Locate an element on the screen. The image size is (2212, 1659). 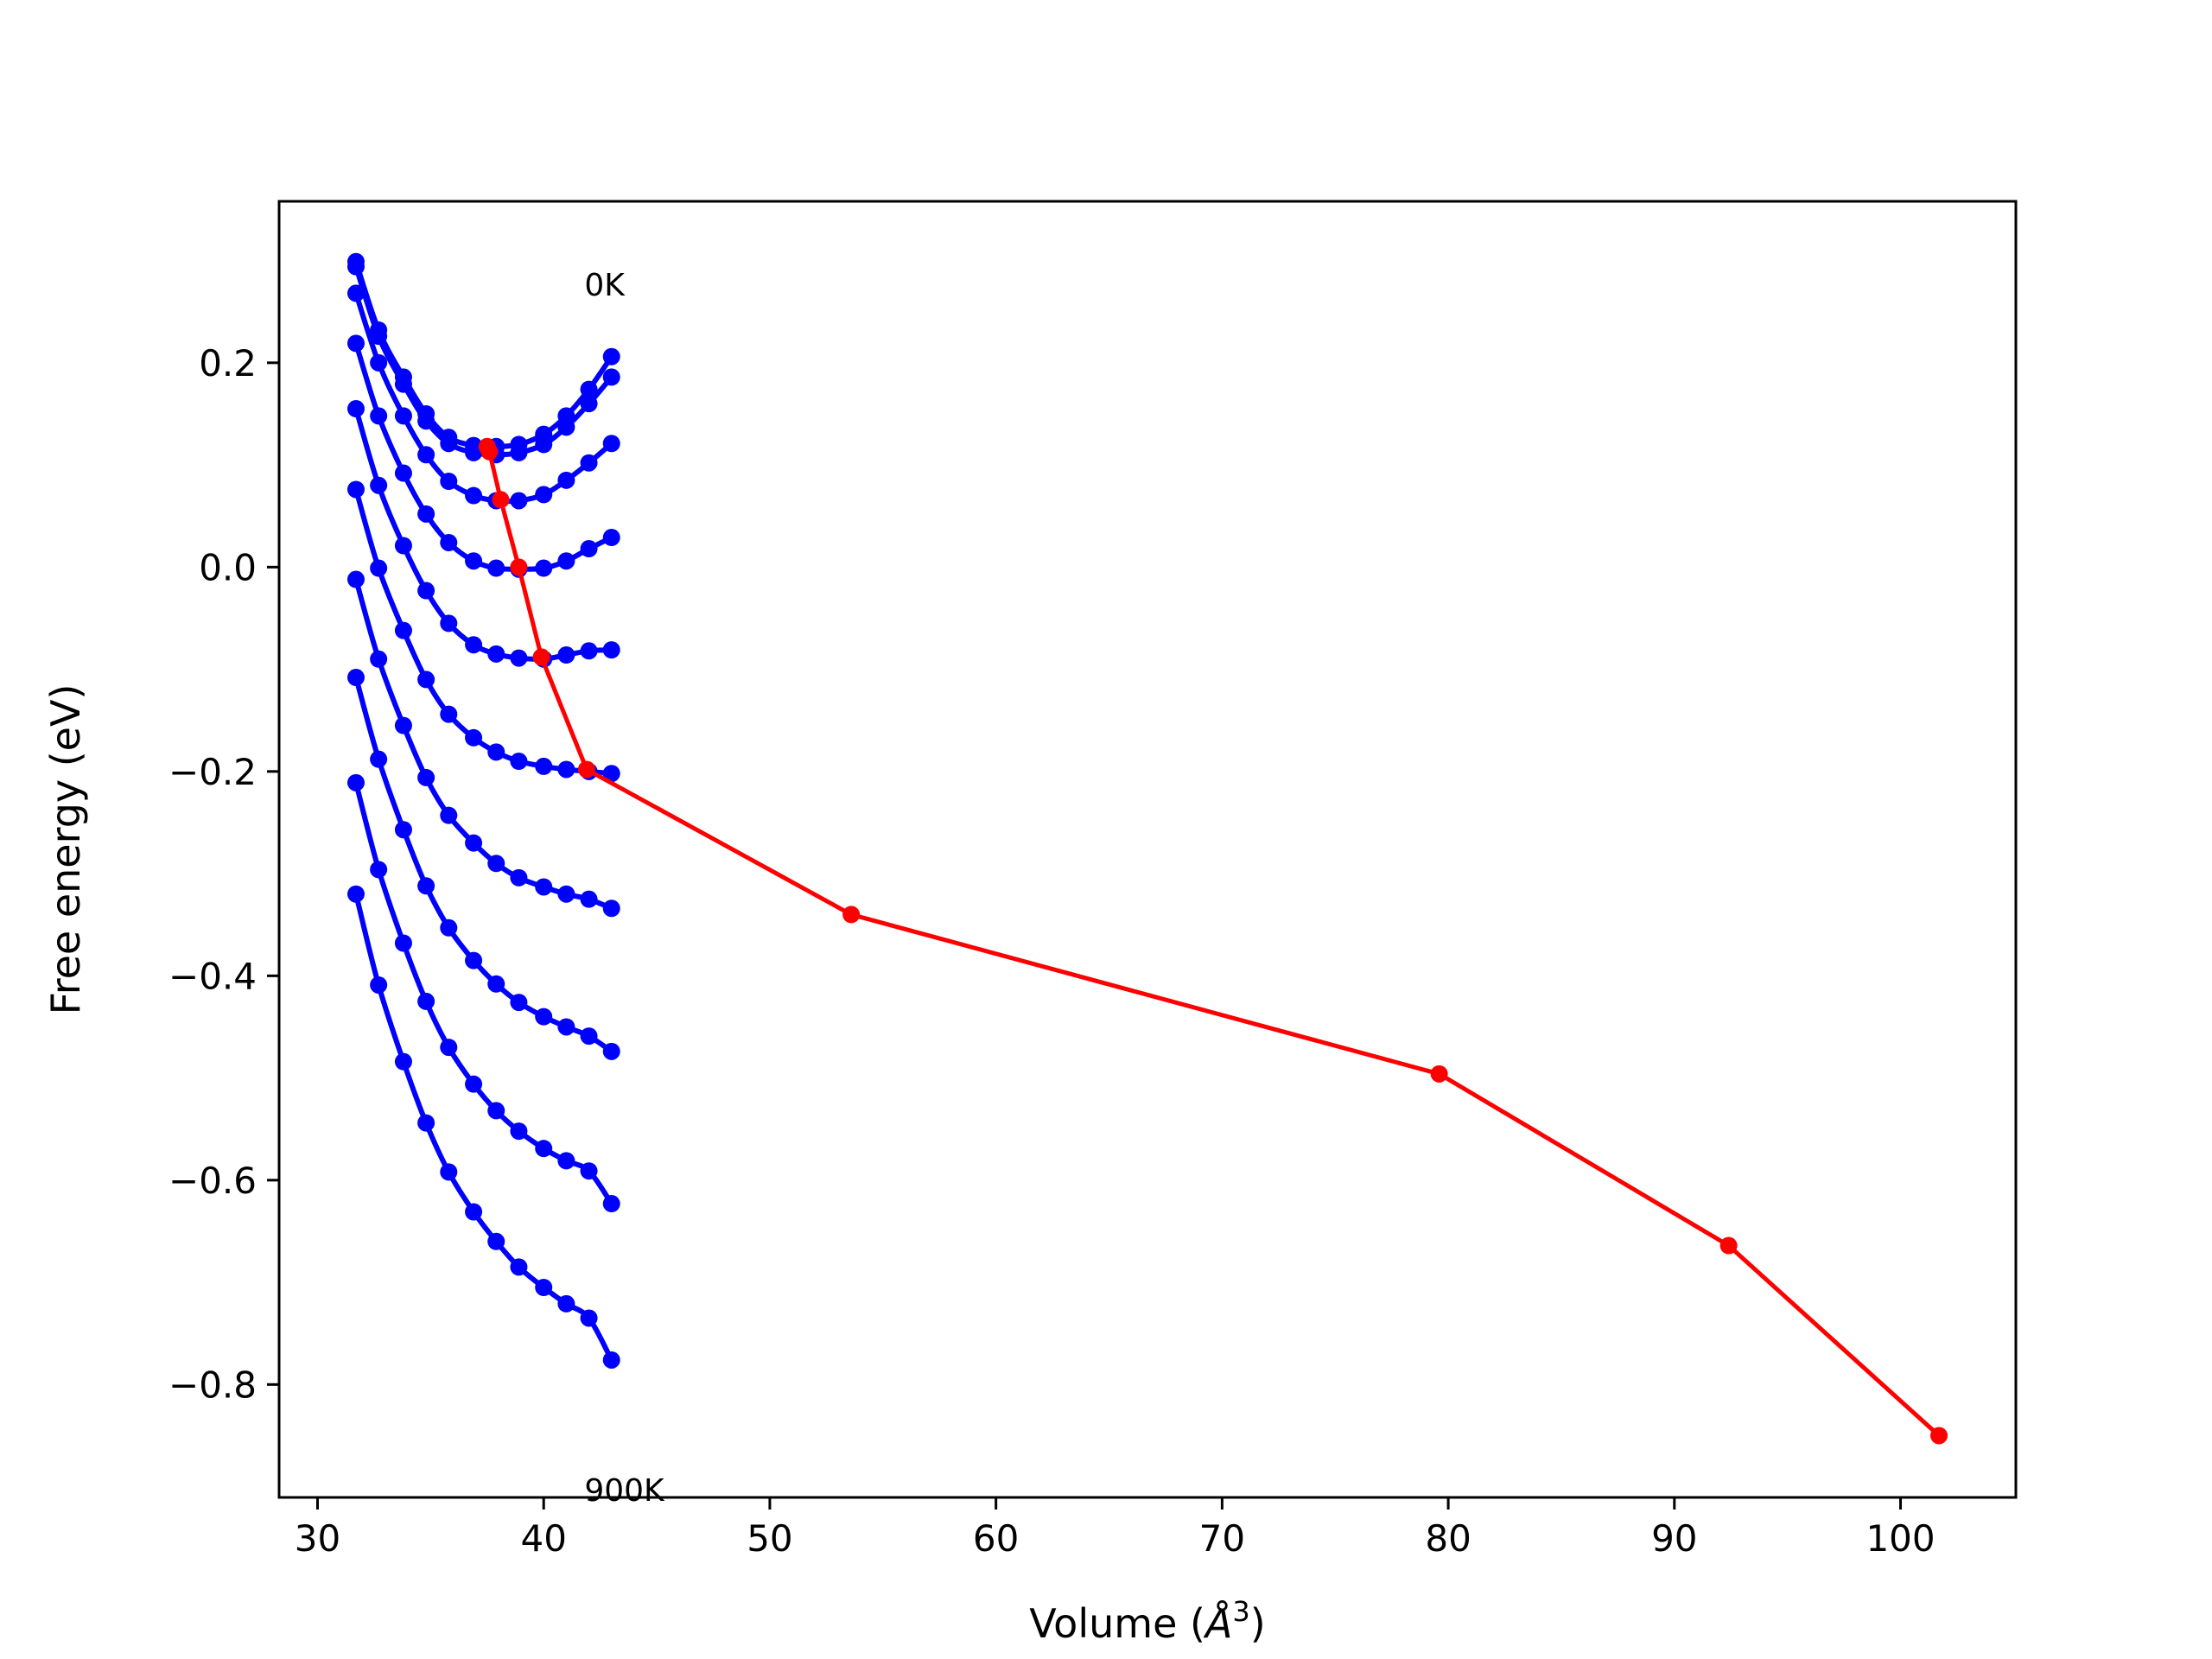
annotation-top: 0K is located at coordinates (605, 285).